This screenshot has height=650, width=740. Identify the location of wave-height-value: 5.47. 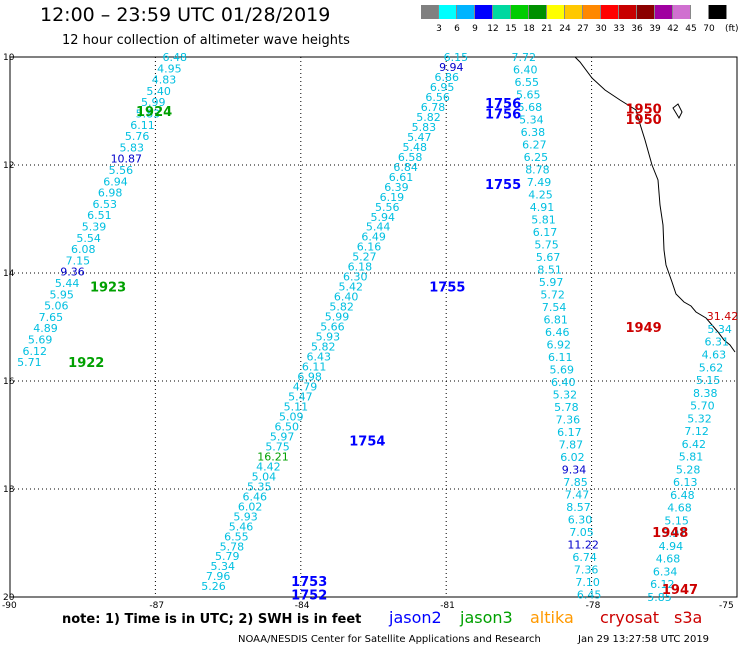
(419, 137).